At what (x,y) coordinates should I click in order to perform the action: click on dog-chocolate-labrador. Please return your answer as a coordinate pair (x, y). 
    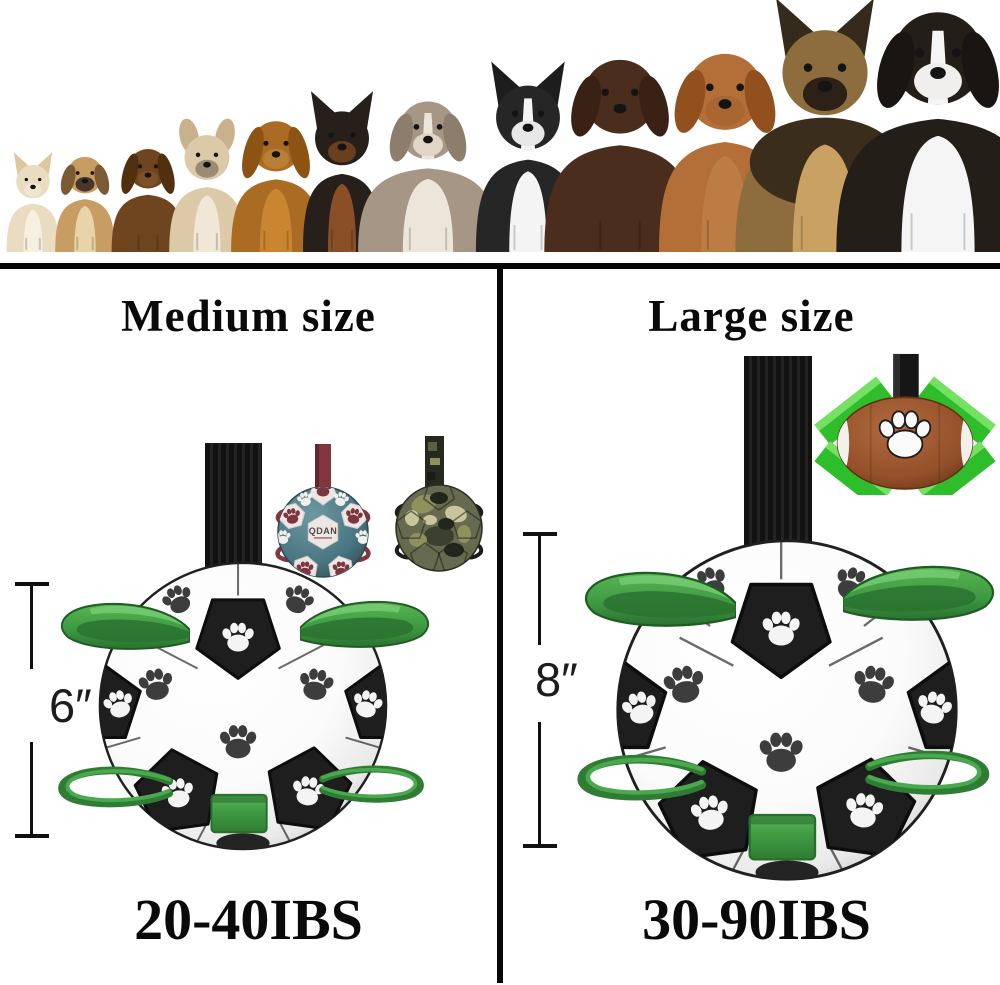
    Looking at the image, I should click on (620, 155).